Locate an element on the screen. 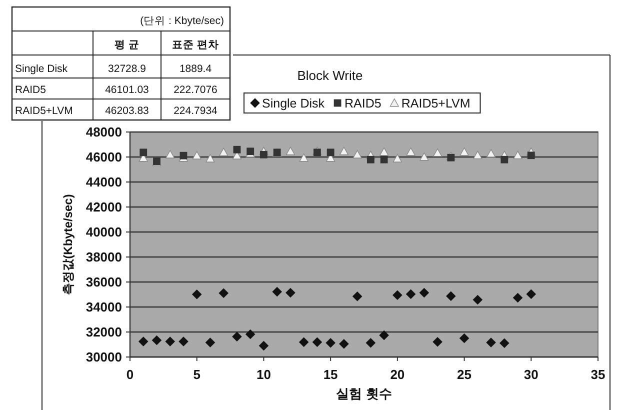 This screenshot has height=410, width=619. y-tick-label: 38000 is located at coordinates (104, 257).